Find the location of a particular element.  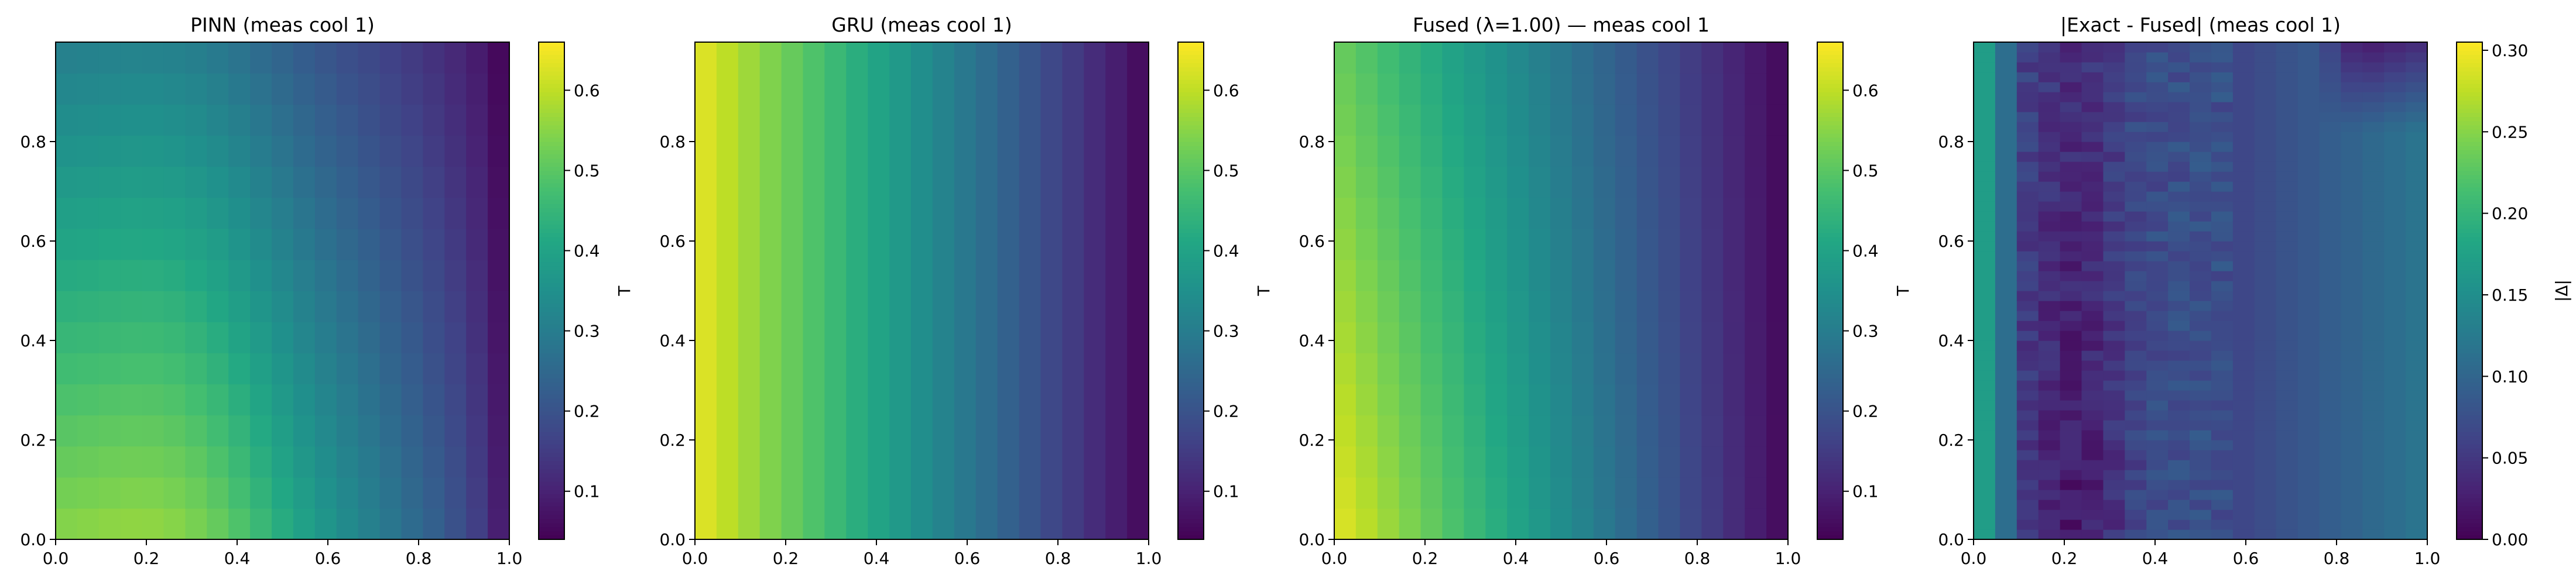

chart-title: |Exact - Fused| (meas cool 1) is located at coordinates (2200, 24).